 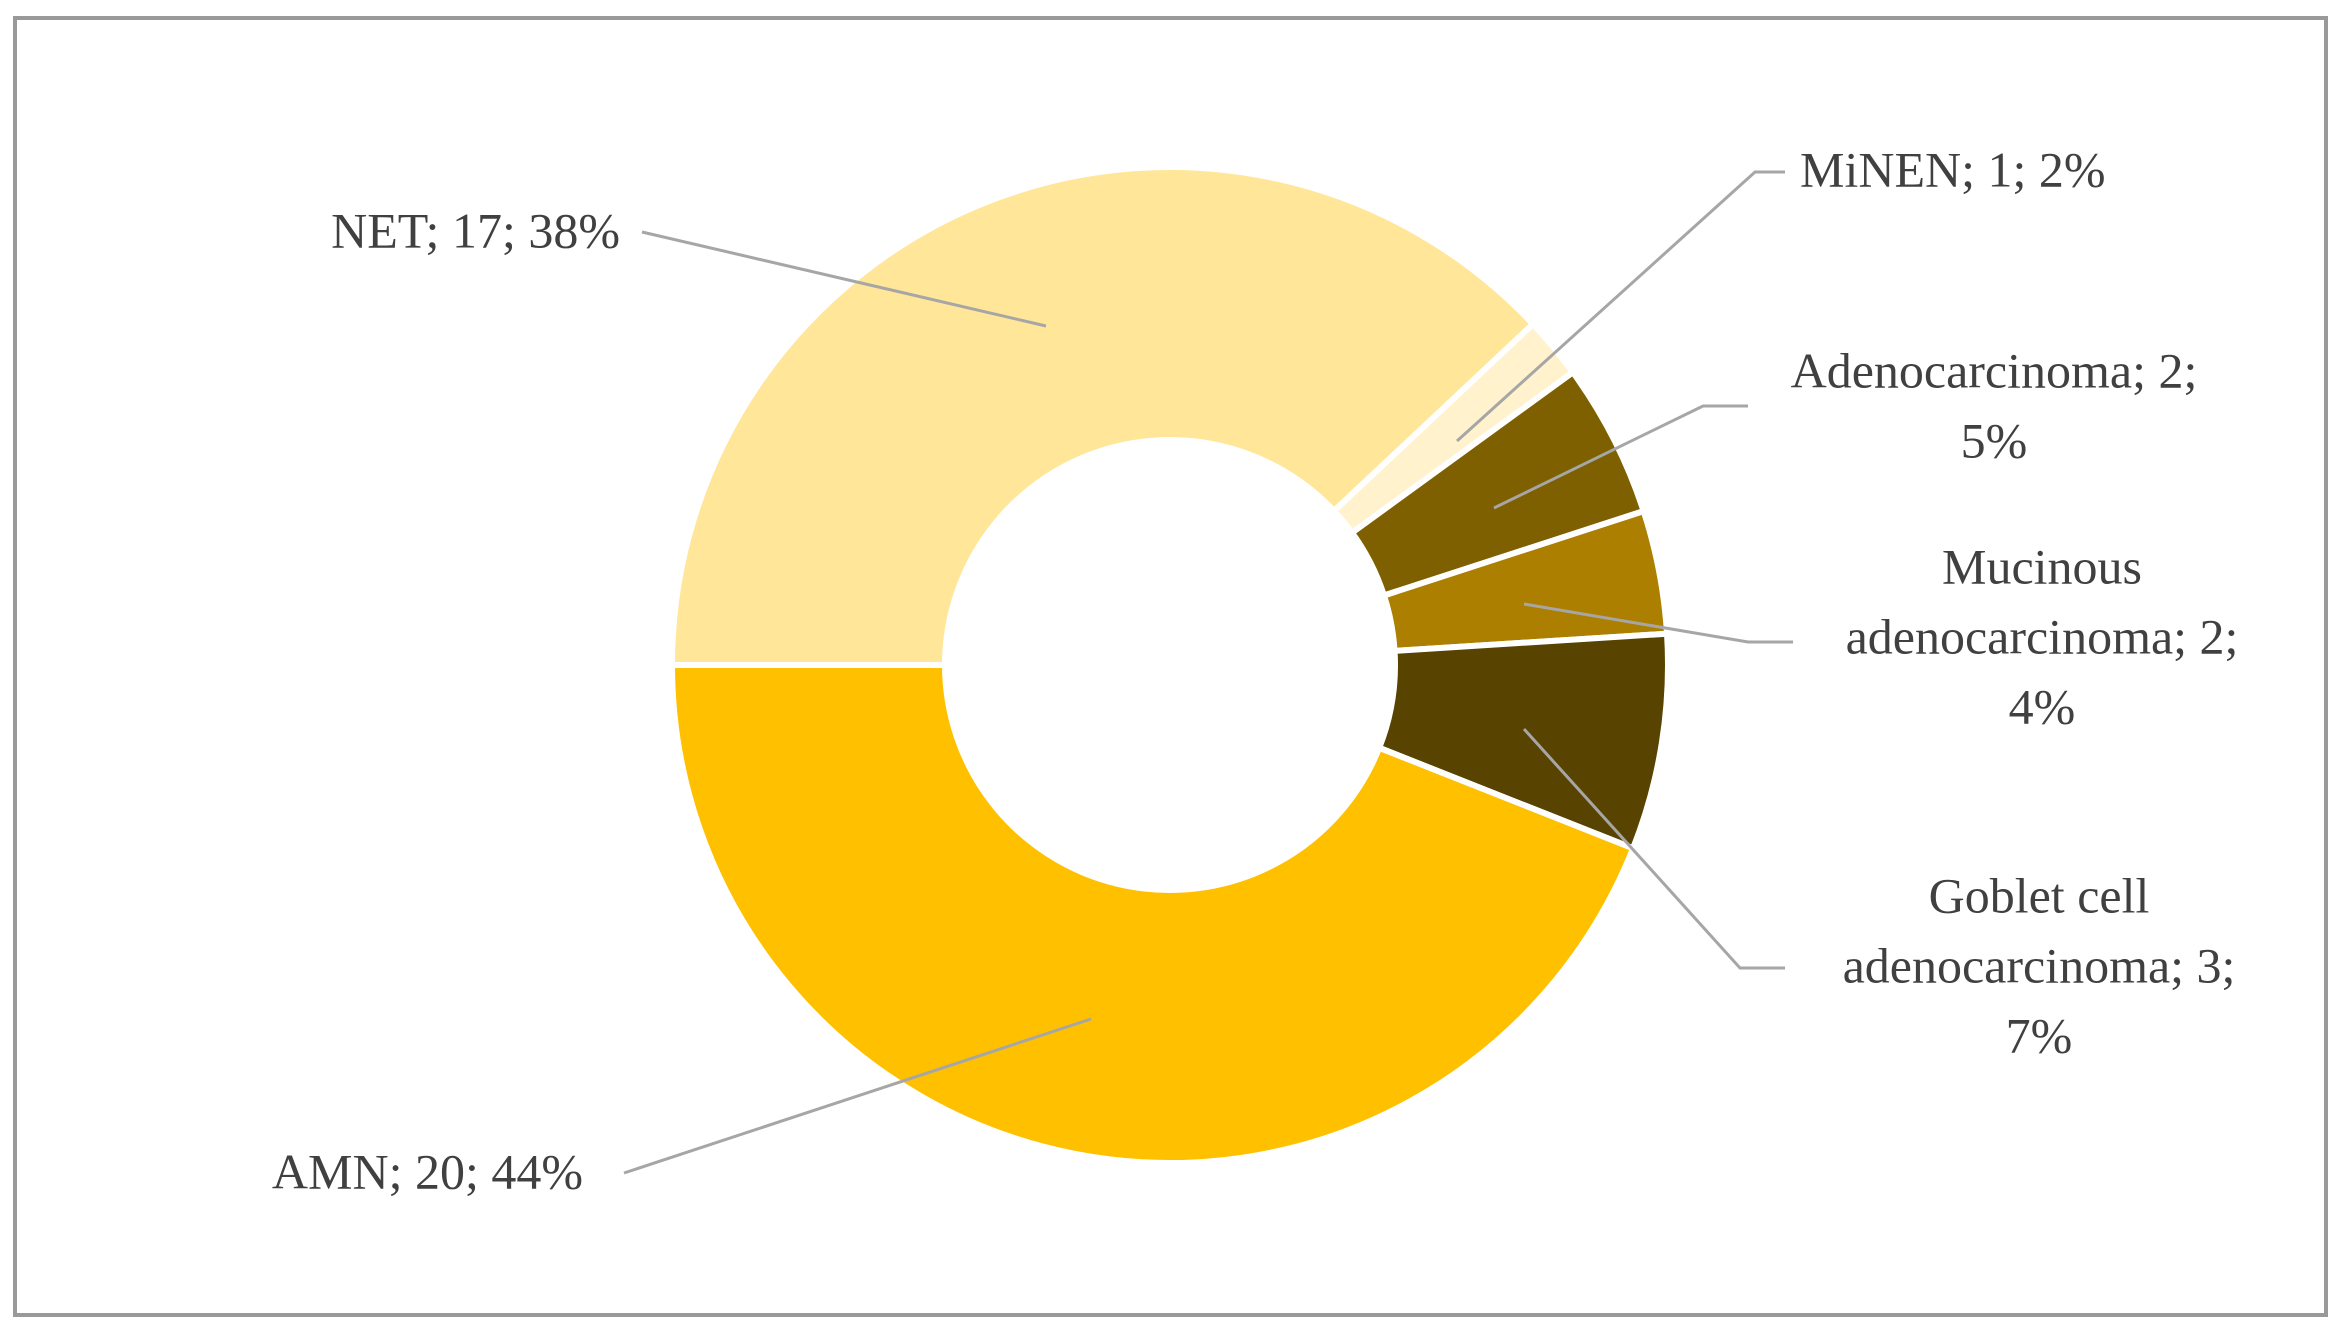 I want to click on data-label: 4%, so click(x=2042, y=706).